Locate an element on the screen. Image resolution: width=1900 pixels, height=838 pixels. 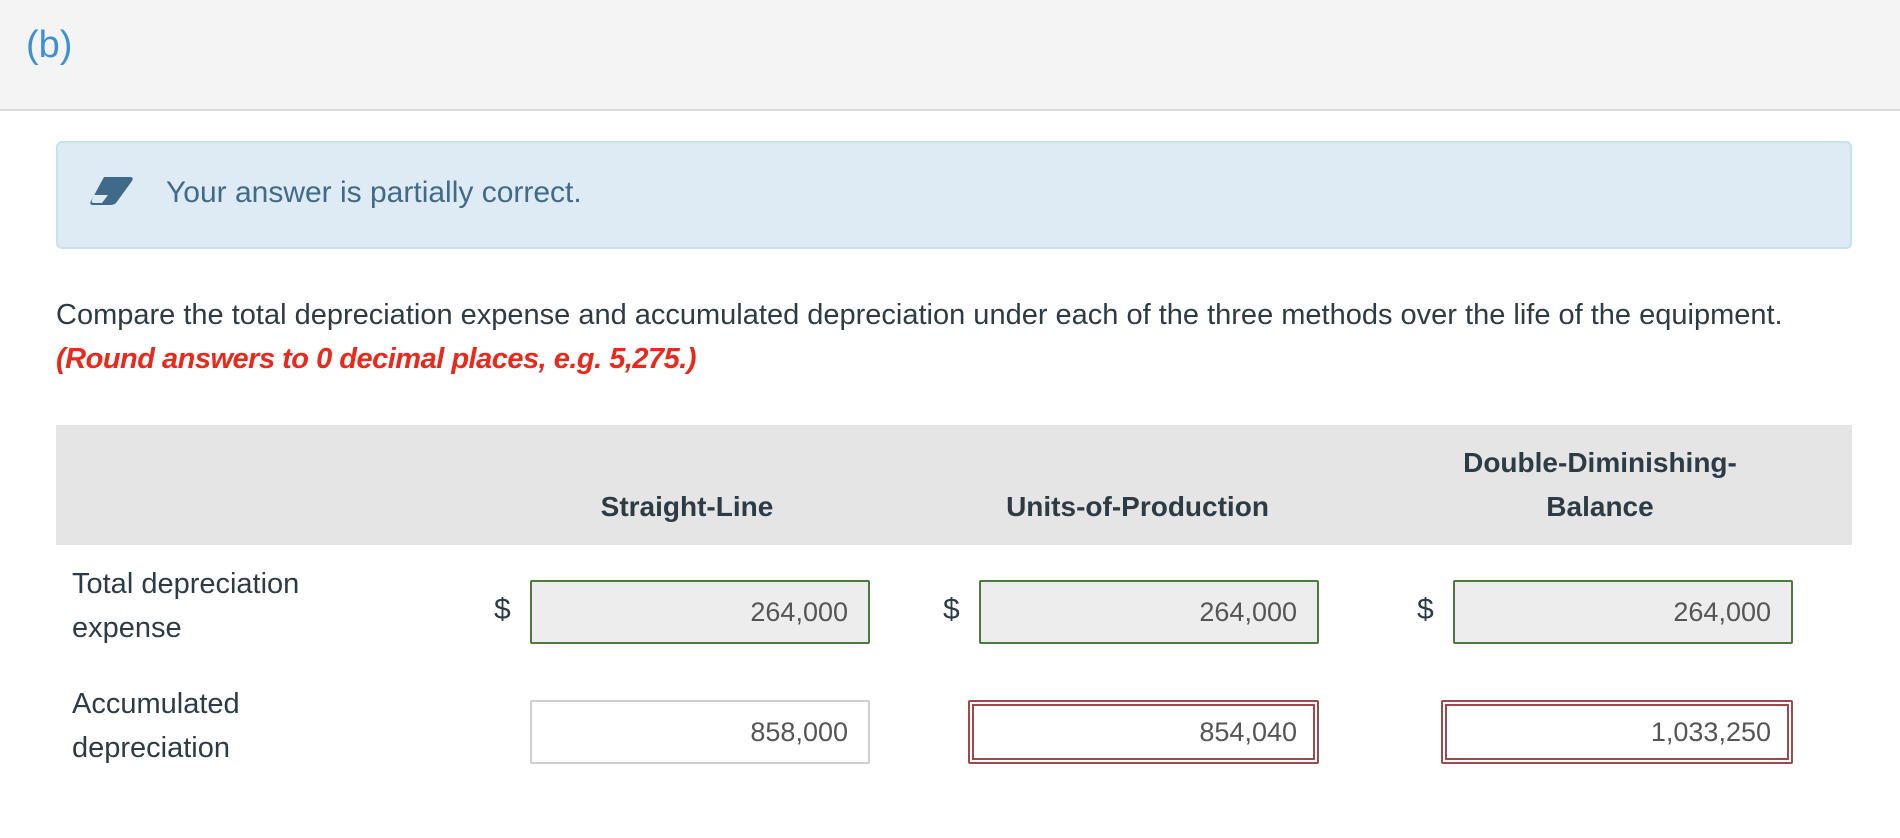
answer-input-accumulated-straight-line: 858,000 is located at coordinates (700, 732).